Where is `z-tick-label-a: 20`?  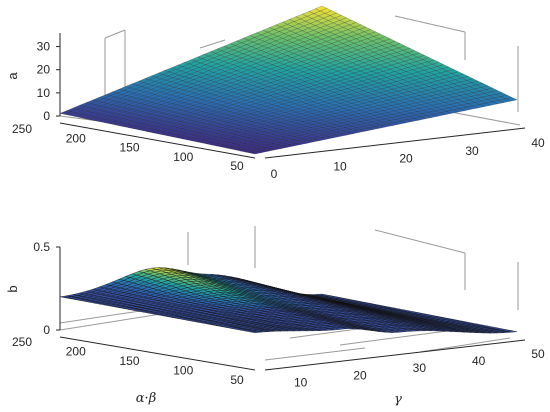 z-tick-label-a: 20 is located at coordinates (44, 70).